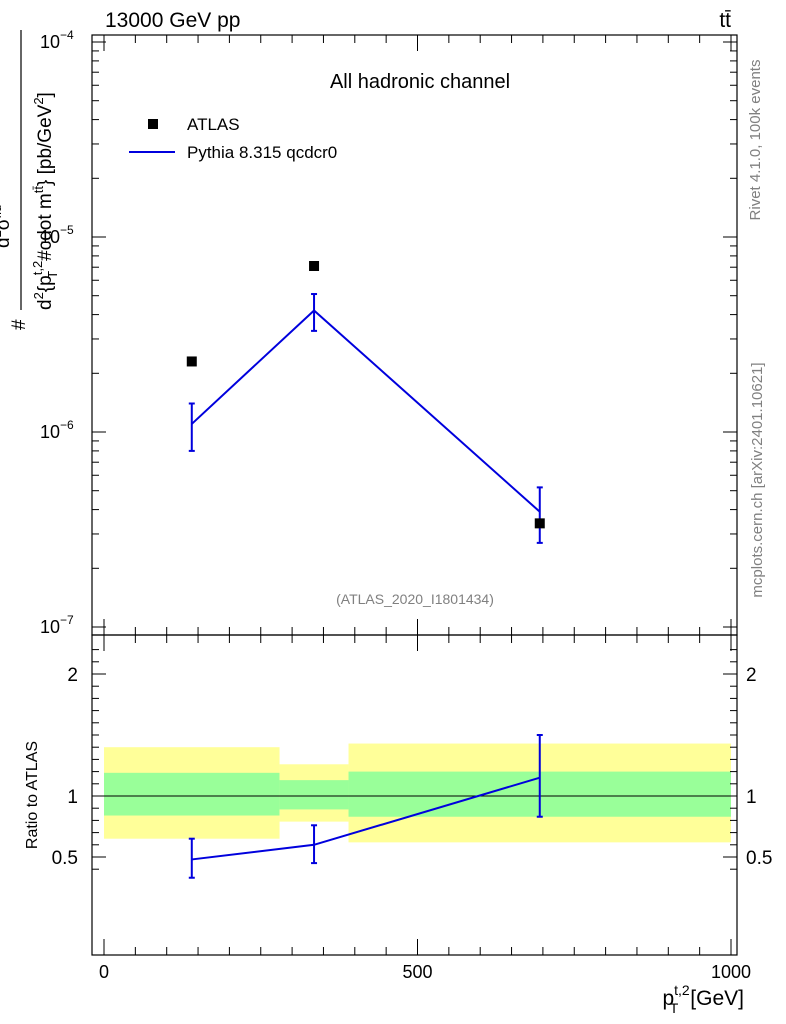  Describe the element at coordinates (366, 411) in the screenshot. I see `pythia-line` at that location.